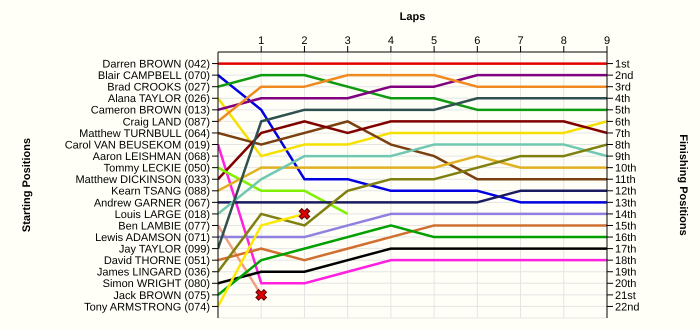 The width and height of the screenshot is (700, 330). Describe the element at coordinates (623, 88) in the screenshot. I see `y2-tick-label: 3rd` at that location.